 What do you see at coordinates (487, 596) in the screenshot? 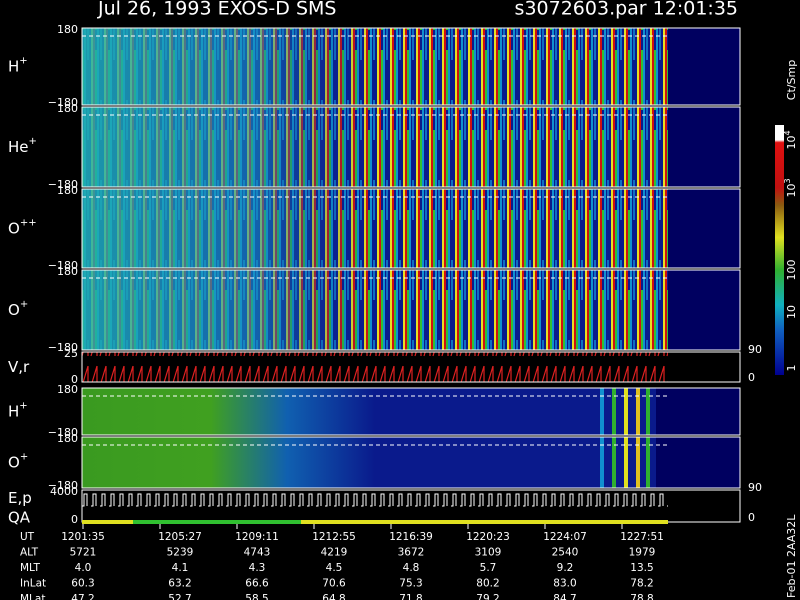
I see `cell: 79.2` at bounding box center [487, 596].